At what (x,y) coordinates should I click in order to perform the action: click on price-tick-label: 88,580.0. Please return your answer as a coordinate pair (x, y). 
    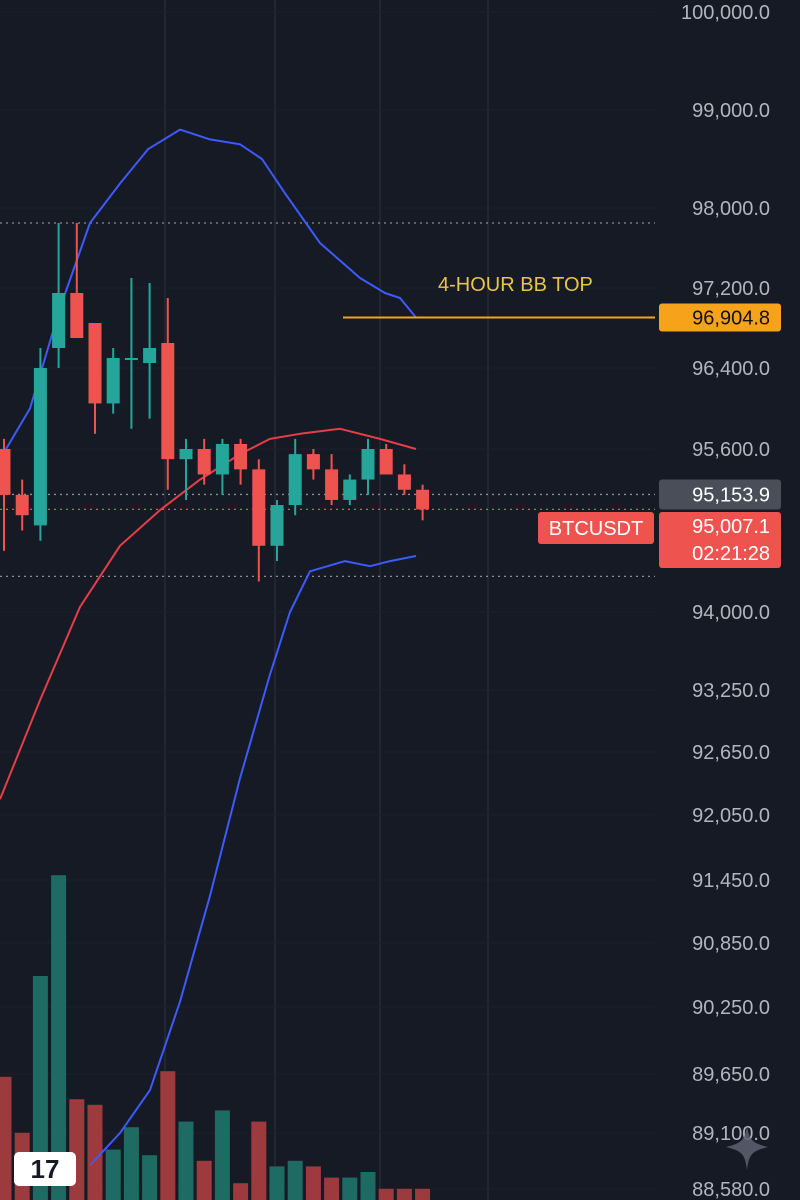
    Looking at the image, I should click on (731, 1189).